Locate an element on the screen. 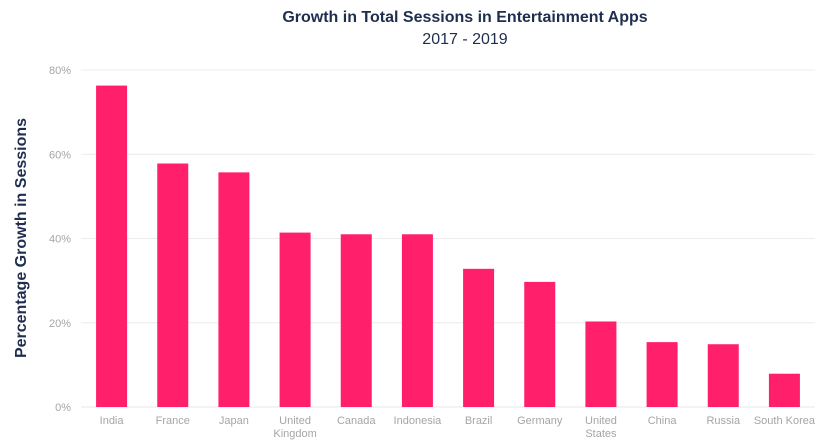  bar-canada is located at coordinates (356, 320).